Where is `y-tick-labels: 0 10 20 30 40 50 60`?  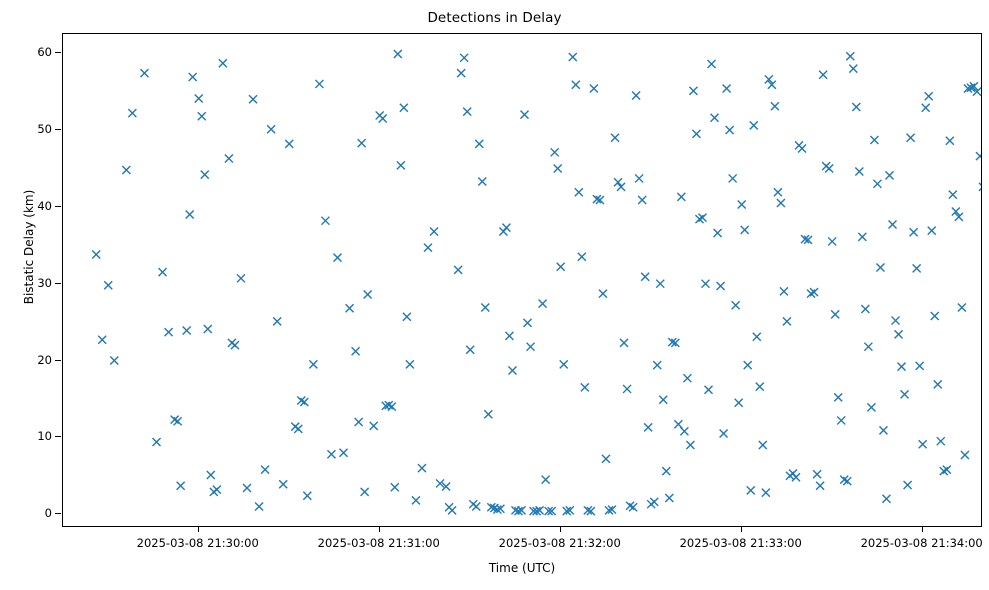 y-tick-labels: 0 10 20 30 40 50 60 is located at coordinates (26, 280).